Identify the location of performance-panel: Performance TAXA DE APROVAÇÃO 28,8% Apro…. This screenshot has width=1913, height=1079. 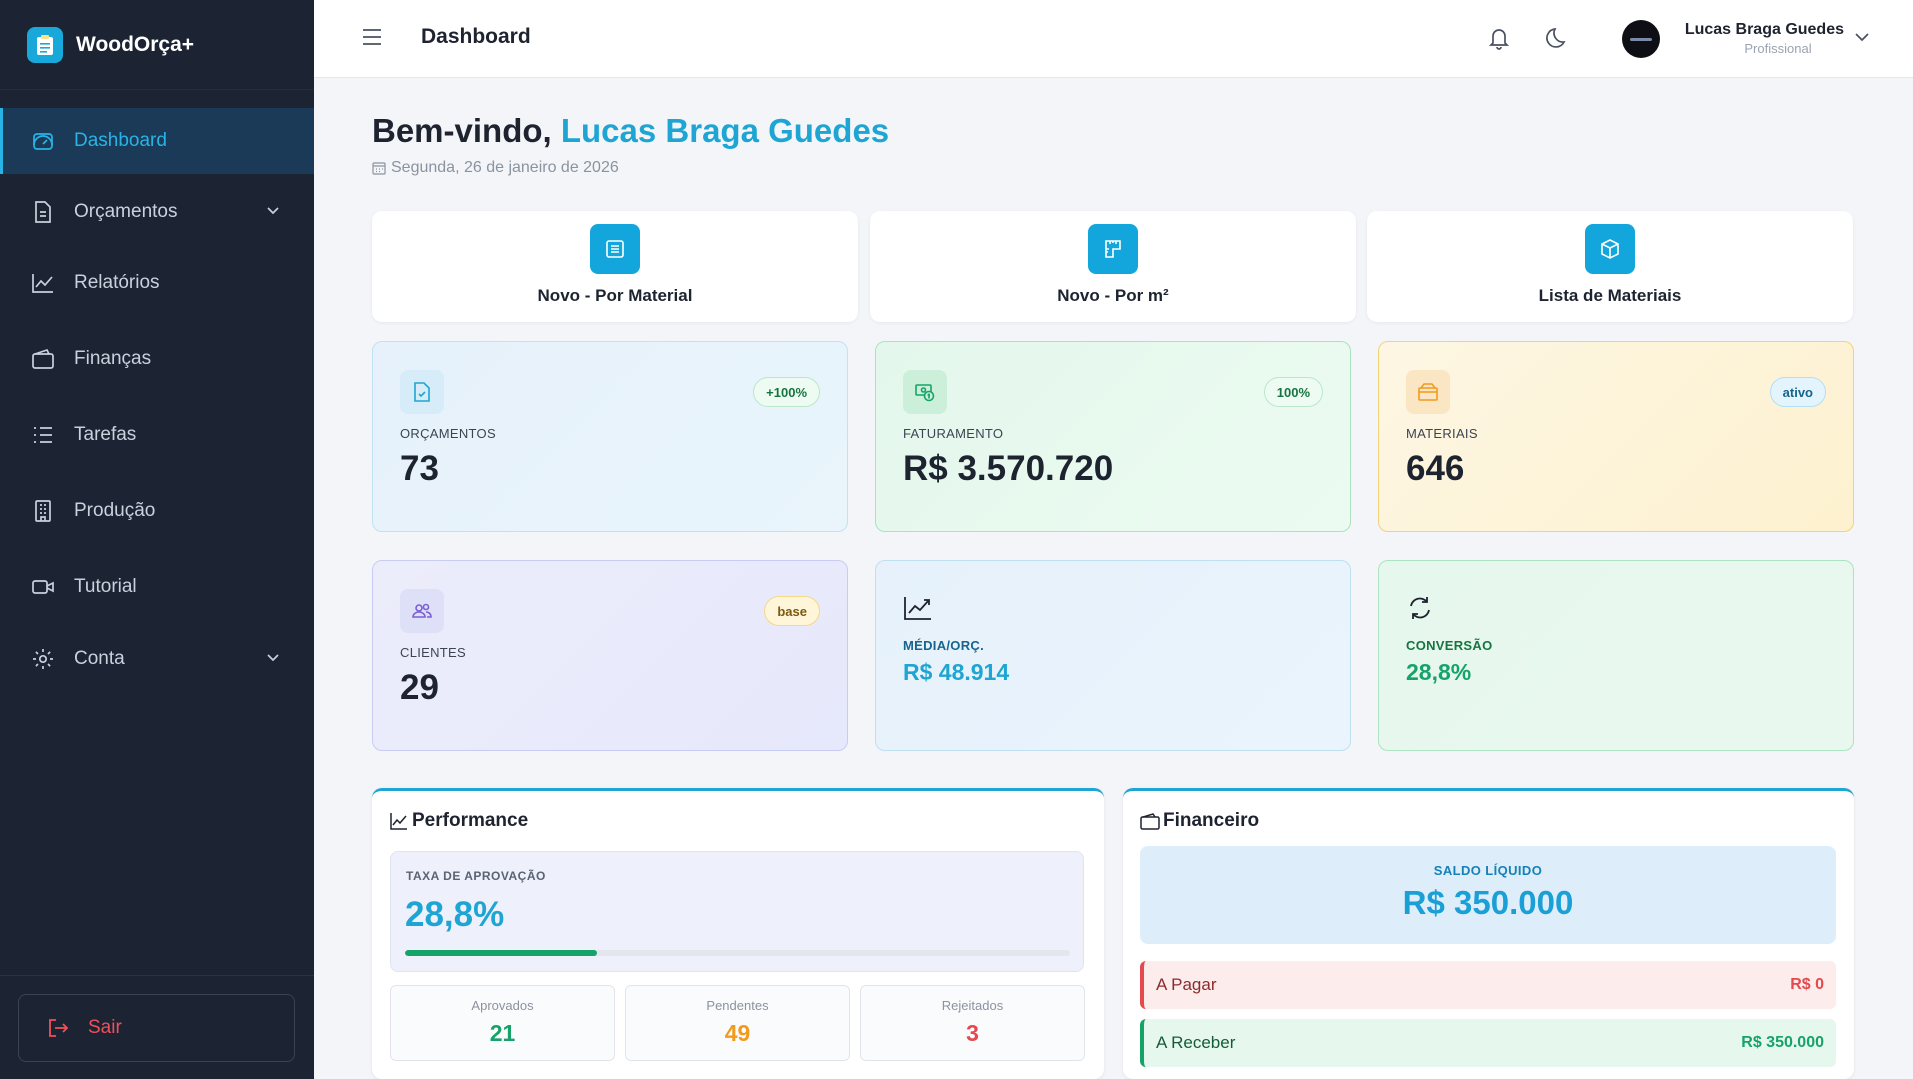
(738, 933).